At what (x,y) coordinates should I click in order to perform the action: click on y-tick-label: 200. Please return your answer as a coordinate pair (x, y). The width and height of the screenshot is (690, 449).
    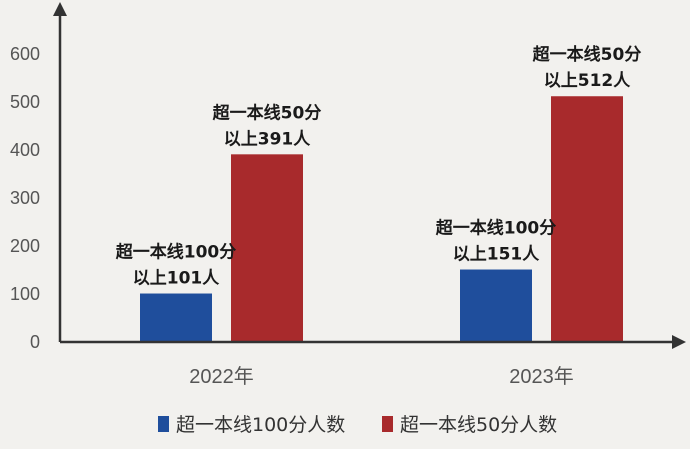
    Looking at the image, I should click on (25, 246).